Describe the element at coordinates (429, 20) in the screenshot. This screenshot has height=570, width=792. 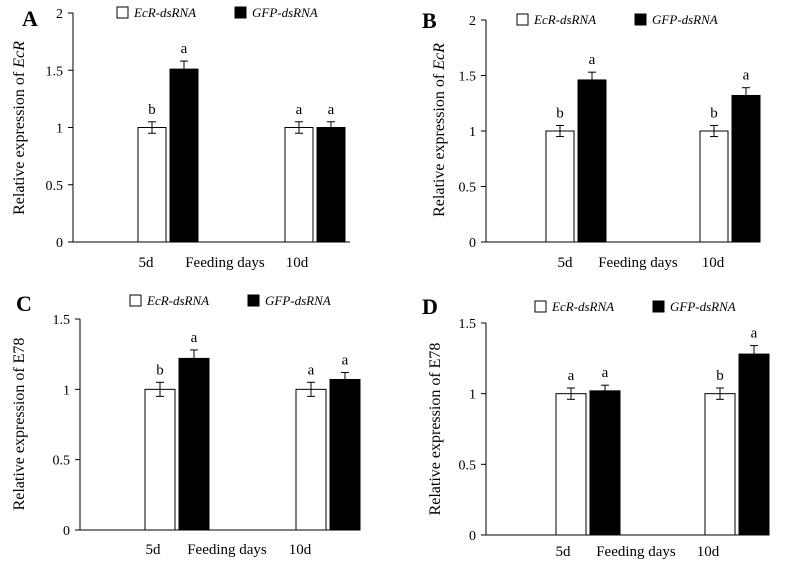
I see `panel-letter: B` at that location.